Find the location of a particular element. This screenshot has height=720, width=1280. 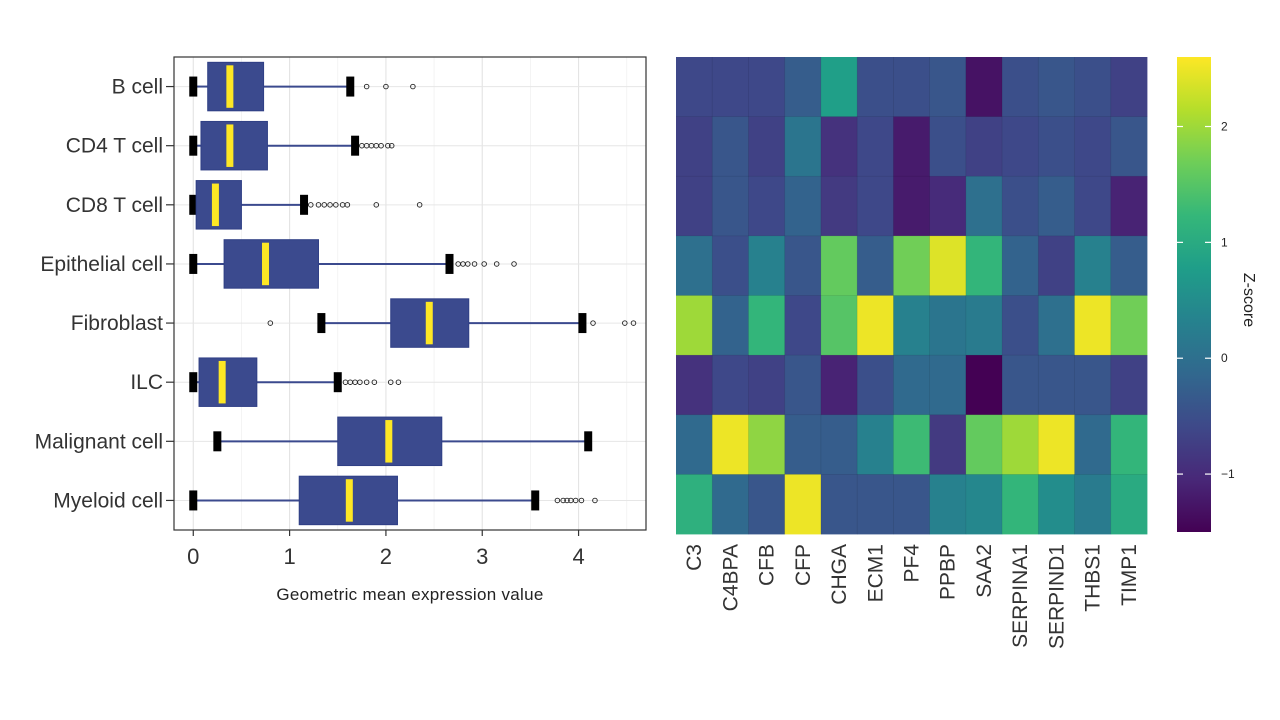

x-tick-label: 0 is located at coordinates (193, 556).